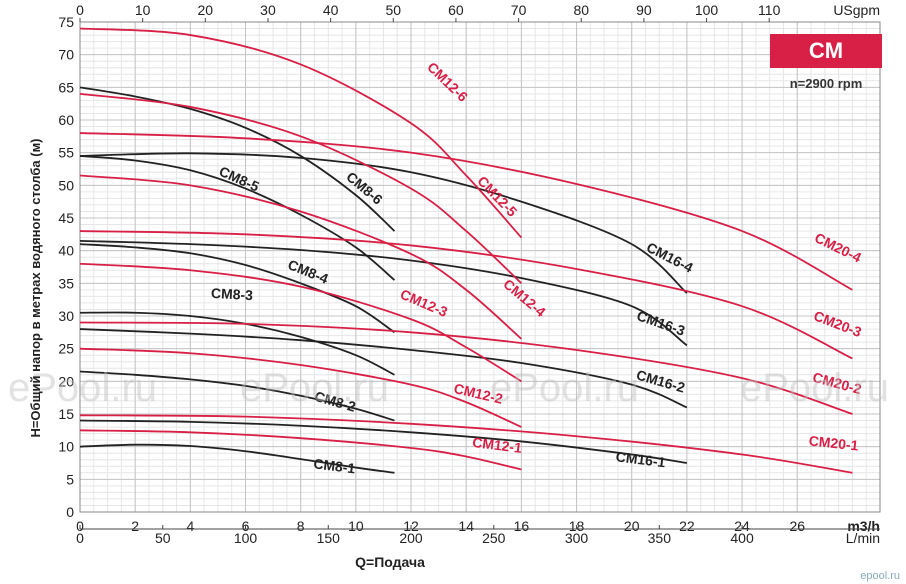 This screenshot has width=906, height=584. Describe the element at coordinates (466, 526) in the screenshot. I see `x-tick-label: 14` at that location.